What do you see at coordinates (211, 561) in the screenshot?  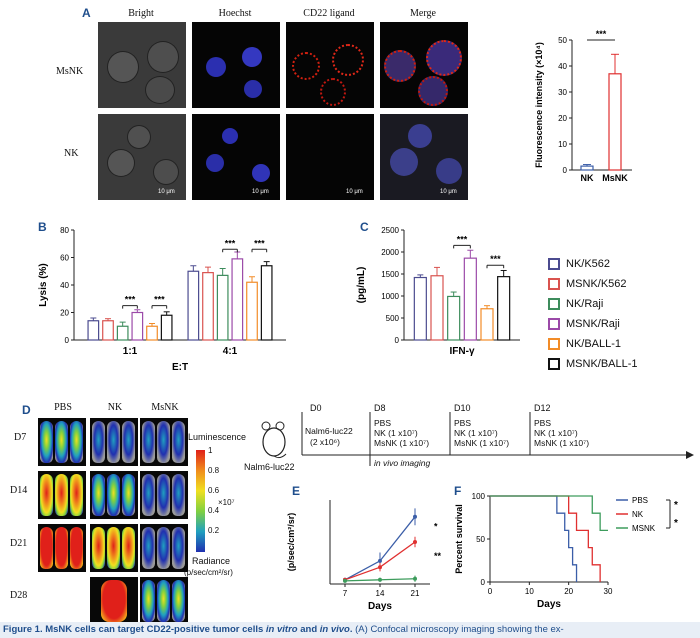 I see `radiance-label: Radiance` at bounding box center [211, 561].